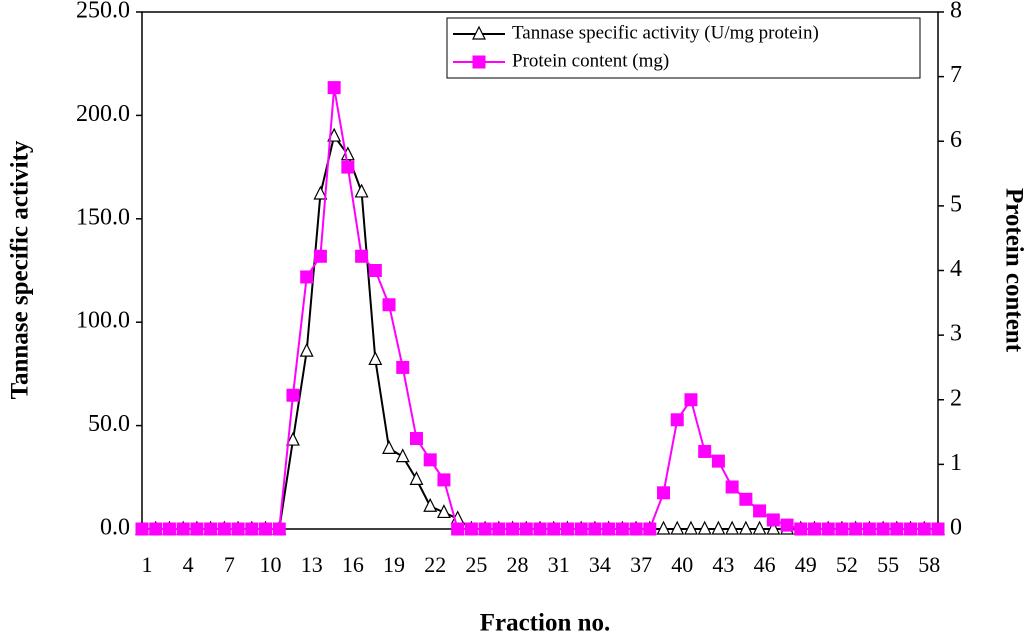  What do you see at coordinates (929, 564) in the screenshot?
I see `x-tick-label: 58` at bounding box center [929, 564].